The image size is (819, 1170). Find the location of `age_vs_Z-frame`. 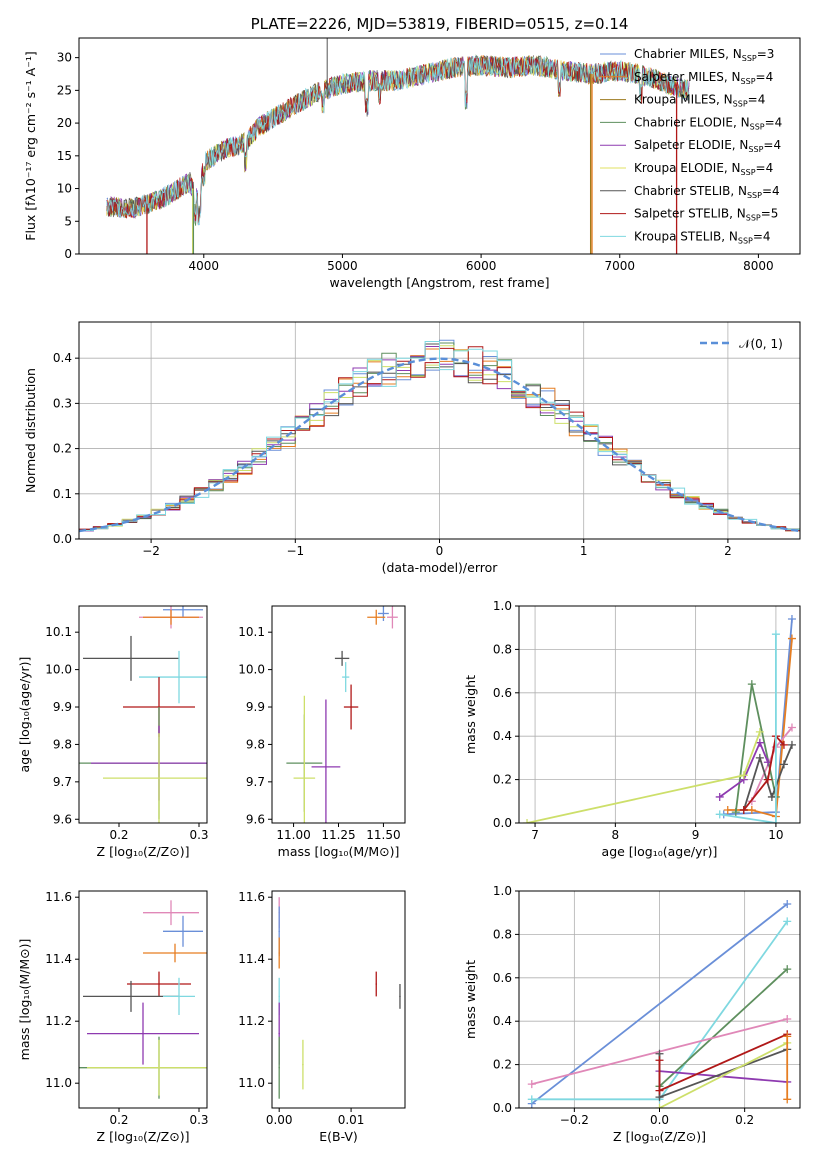

age_vs_Z-frame is located at coordinates (143, 714).